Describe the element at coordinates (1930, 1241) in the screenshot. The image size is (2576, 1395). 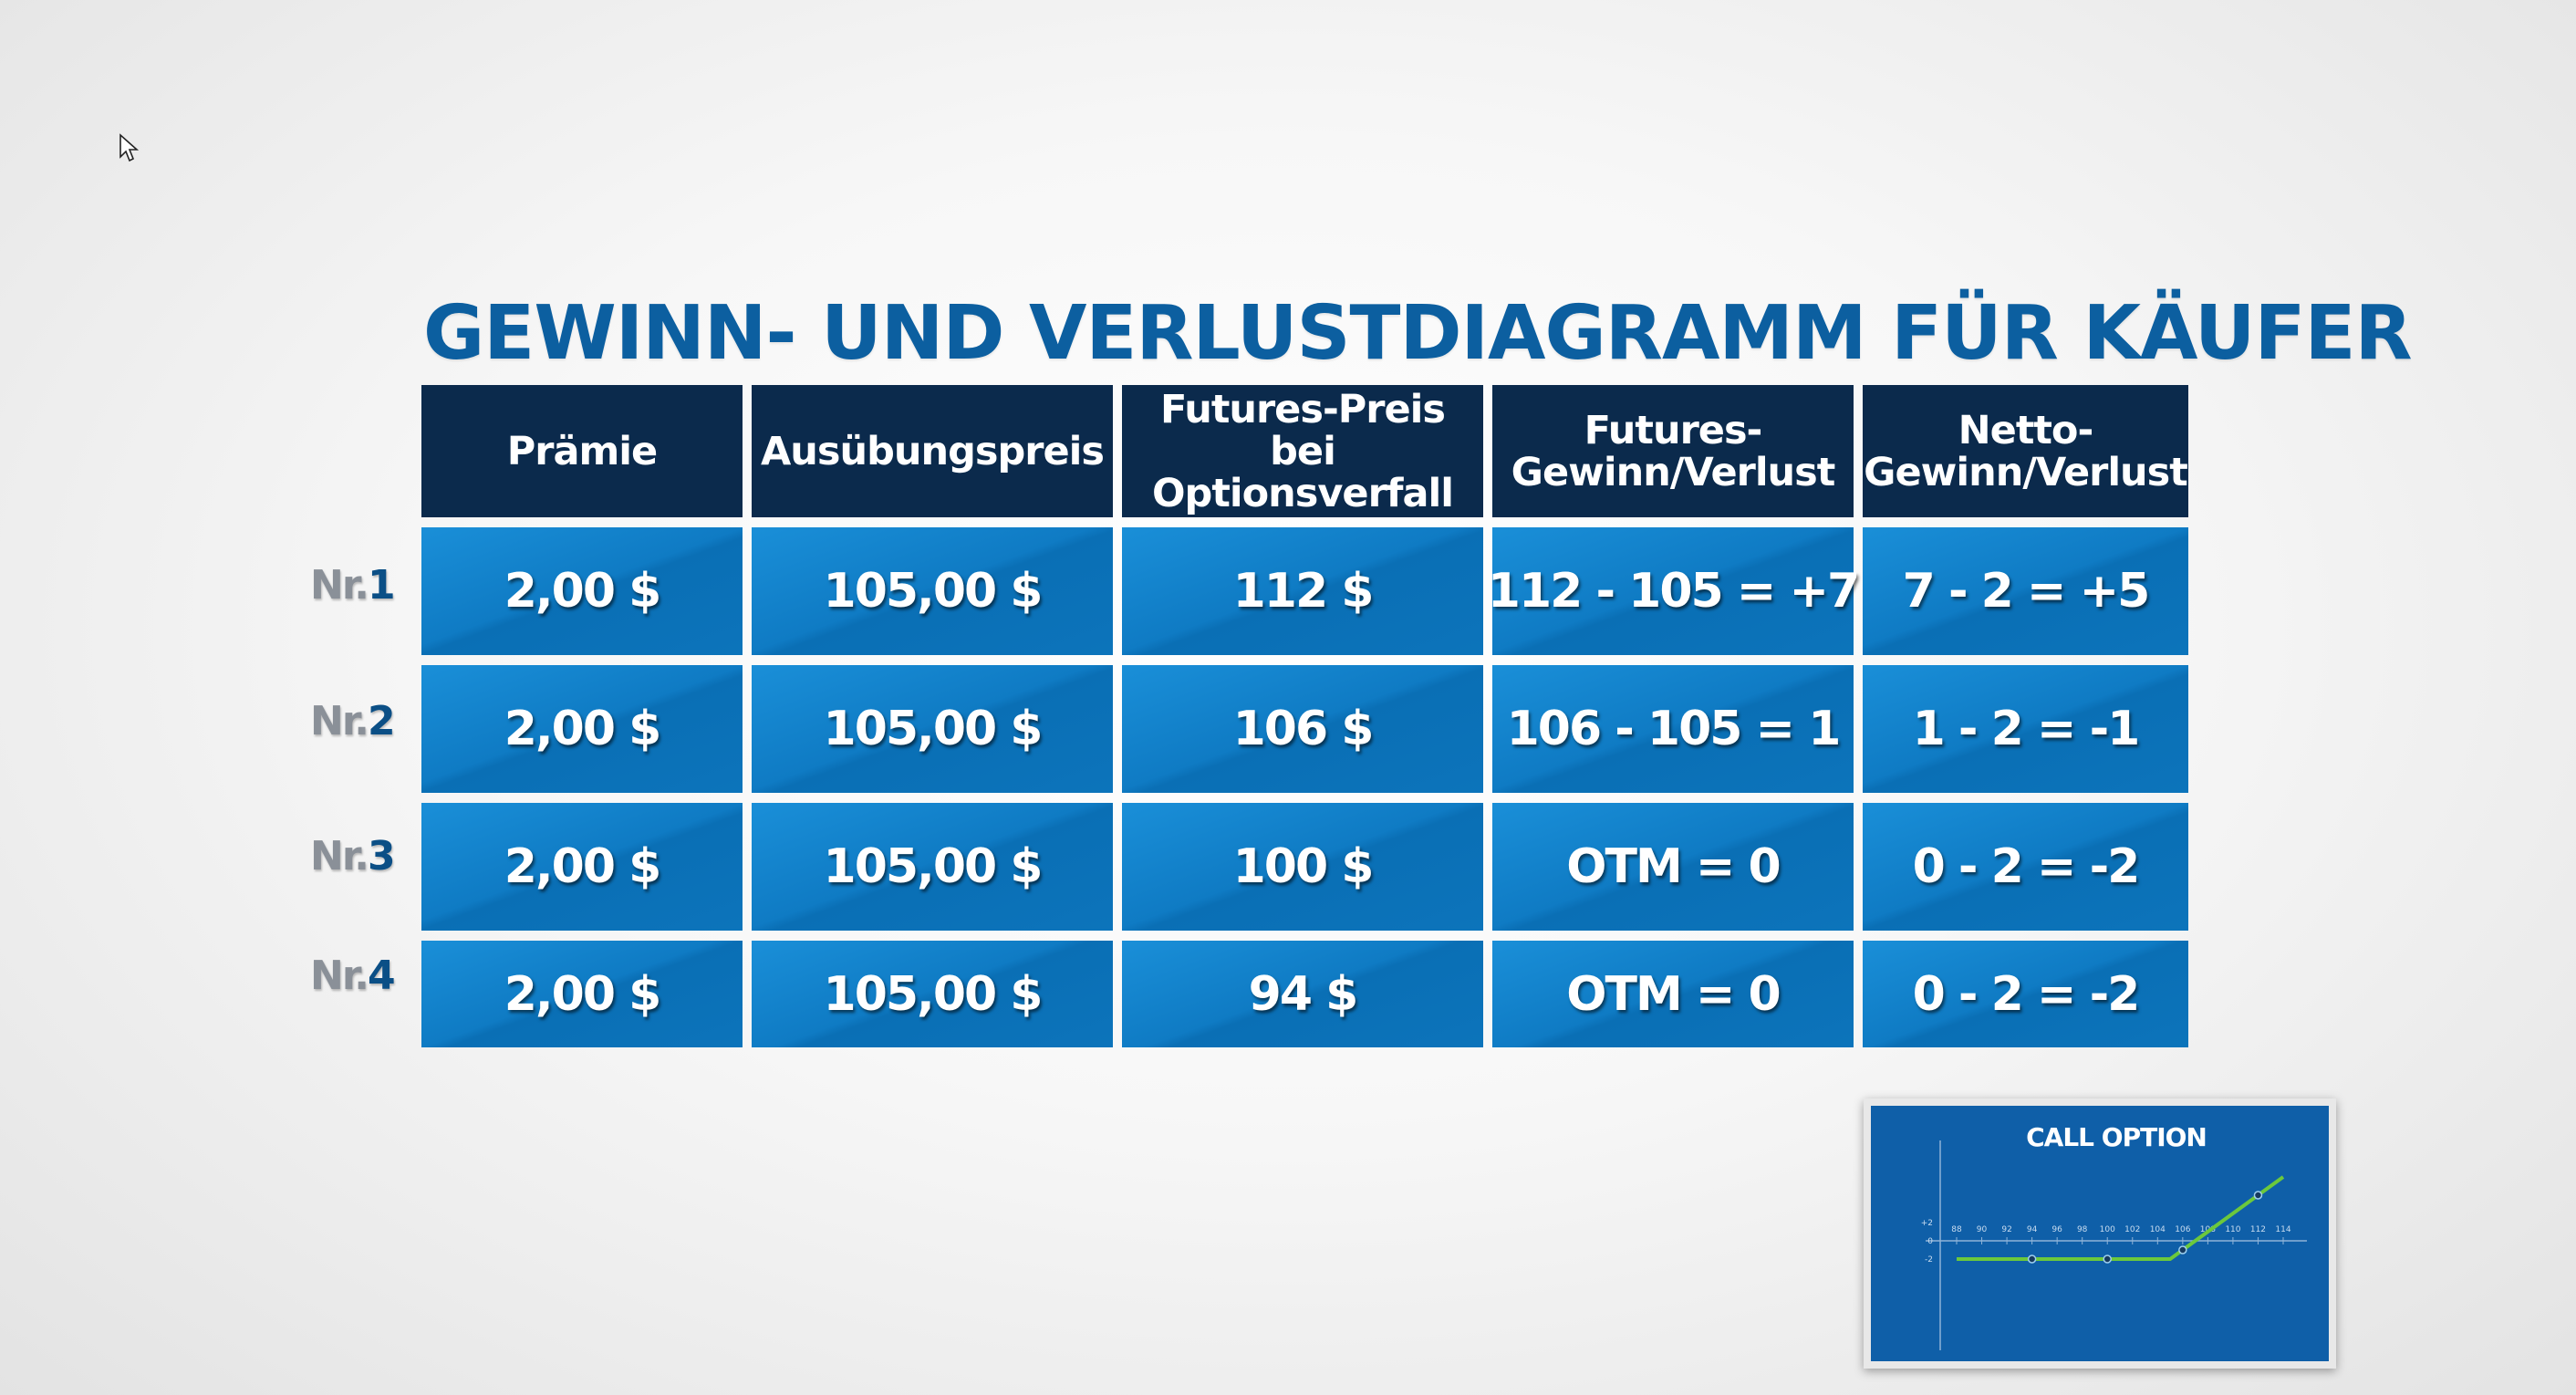
I see `y-tick-label: 0` at that location.